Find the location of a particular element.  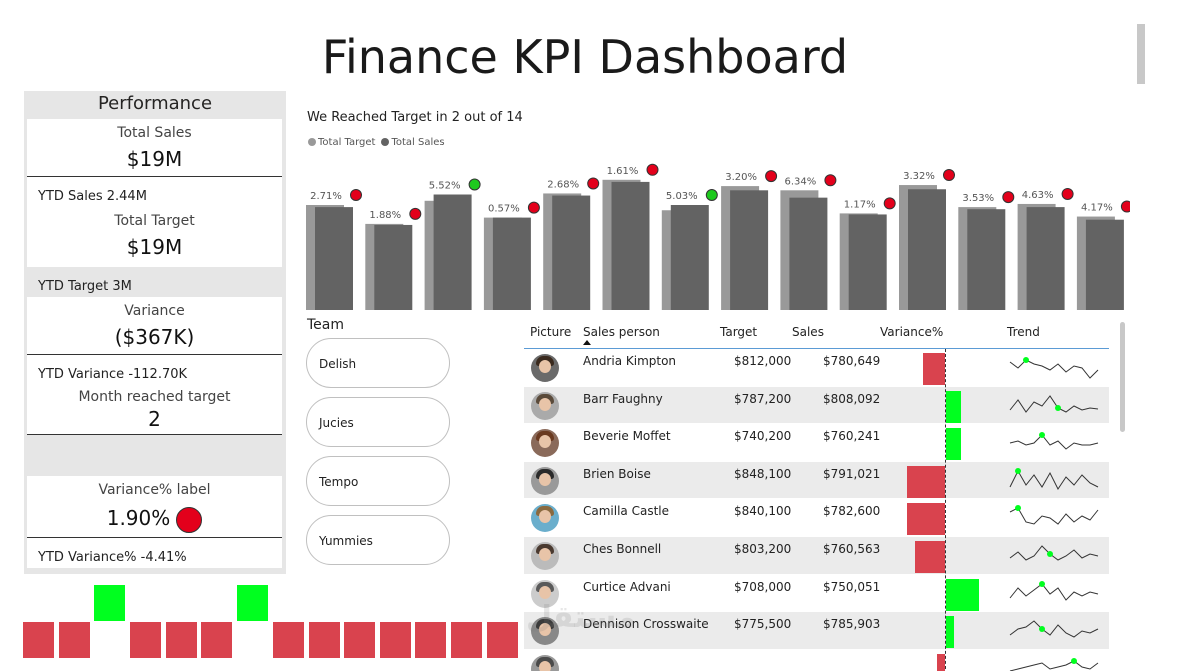

cell-target: $740,200 is located at coordinates (763, 436).